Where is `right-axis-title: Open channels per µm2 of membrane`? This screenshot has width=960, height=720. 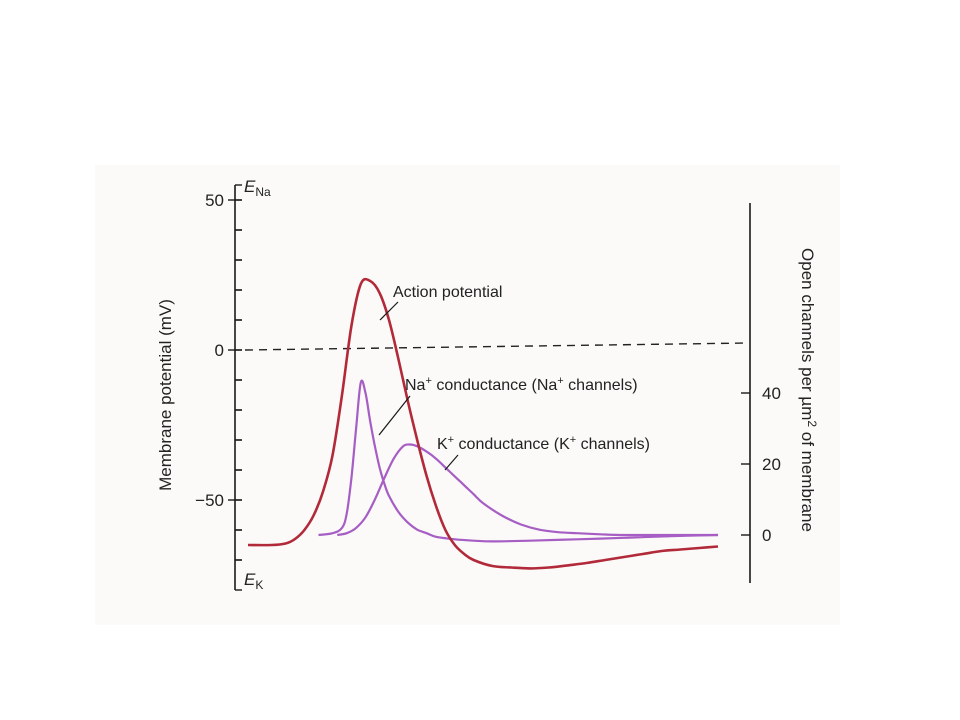 right-axis-title: Open channels per µm2 of membrane is located at coordinates (808, 390).